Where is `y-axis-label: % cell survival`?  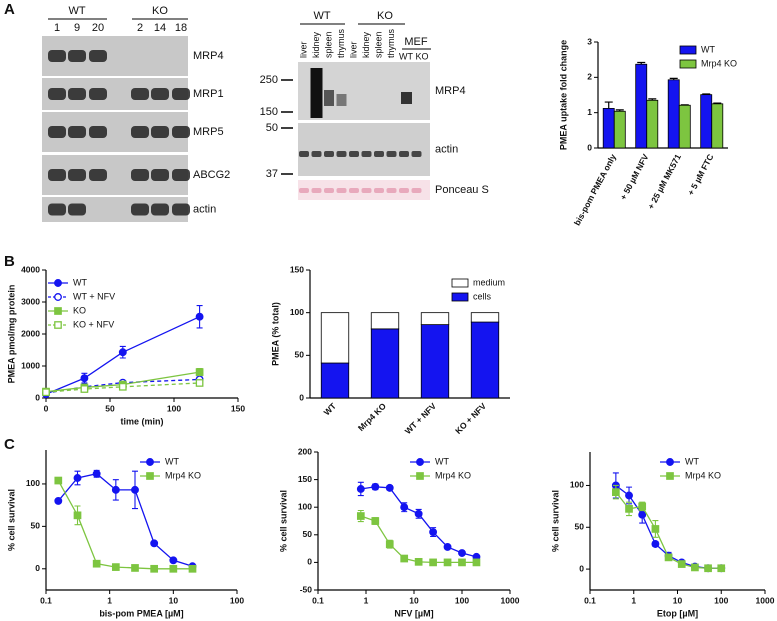
y-axis-label: % cell survival is located at coordinates (11, 520).